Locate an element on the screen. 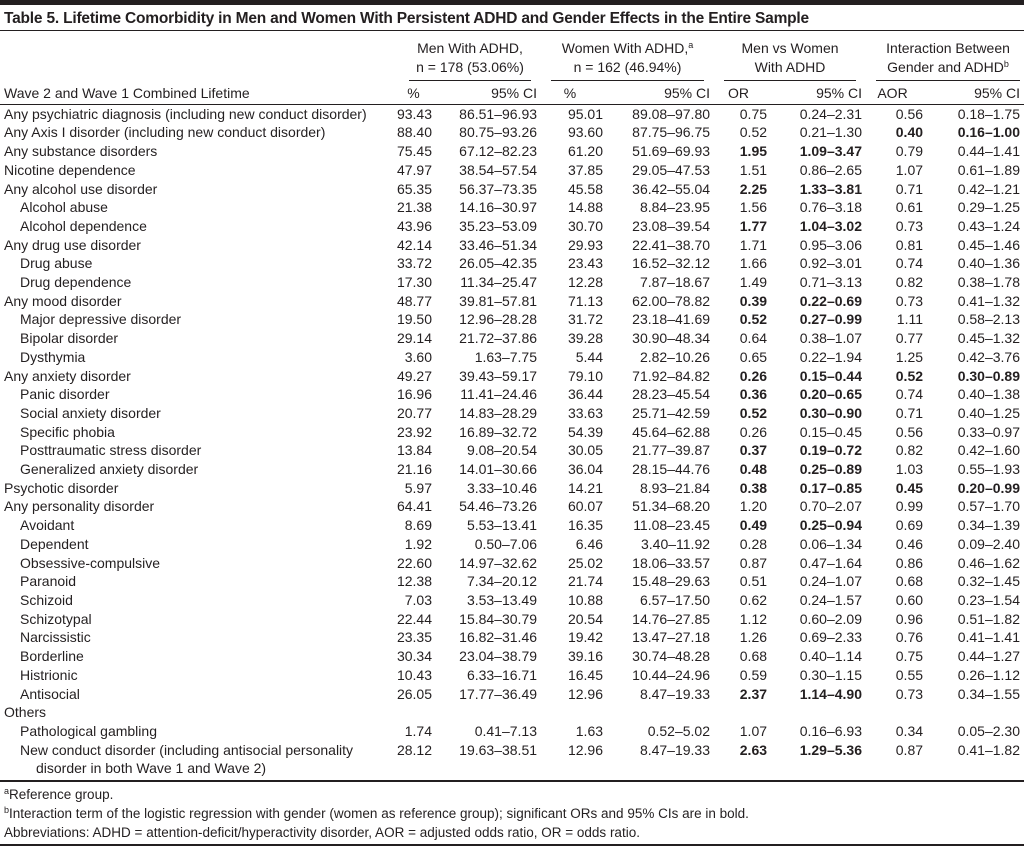 The height and width of the screenshot is (862, 1024). cell-men-pct: 22.60 is located at coordinates (414, 562).